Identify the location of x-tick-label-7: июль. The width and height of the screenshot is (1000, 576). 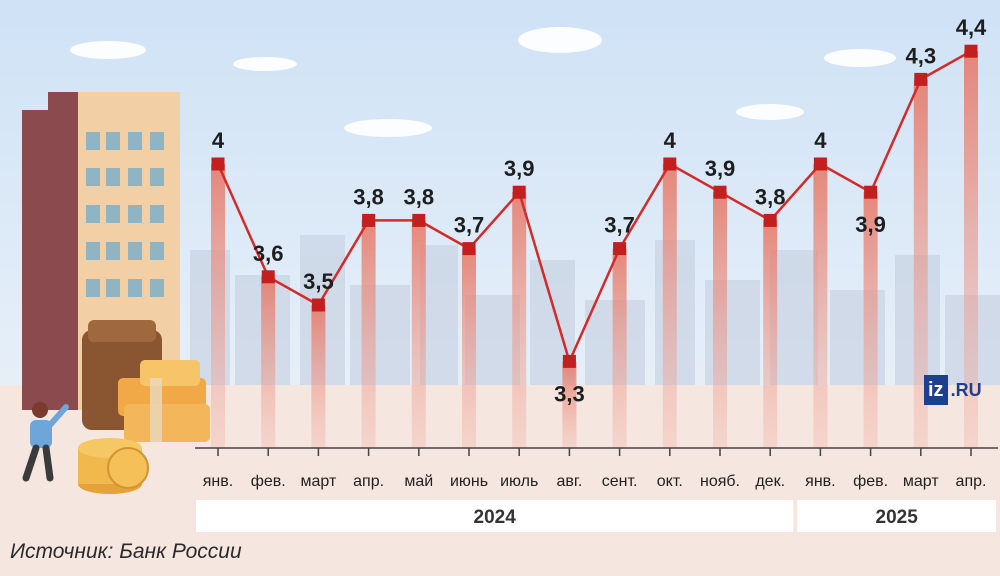
(519, 481).